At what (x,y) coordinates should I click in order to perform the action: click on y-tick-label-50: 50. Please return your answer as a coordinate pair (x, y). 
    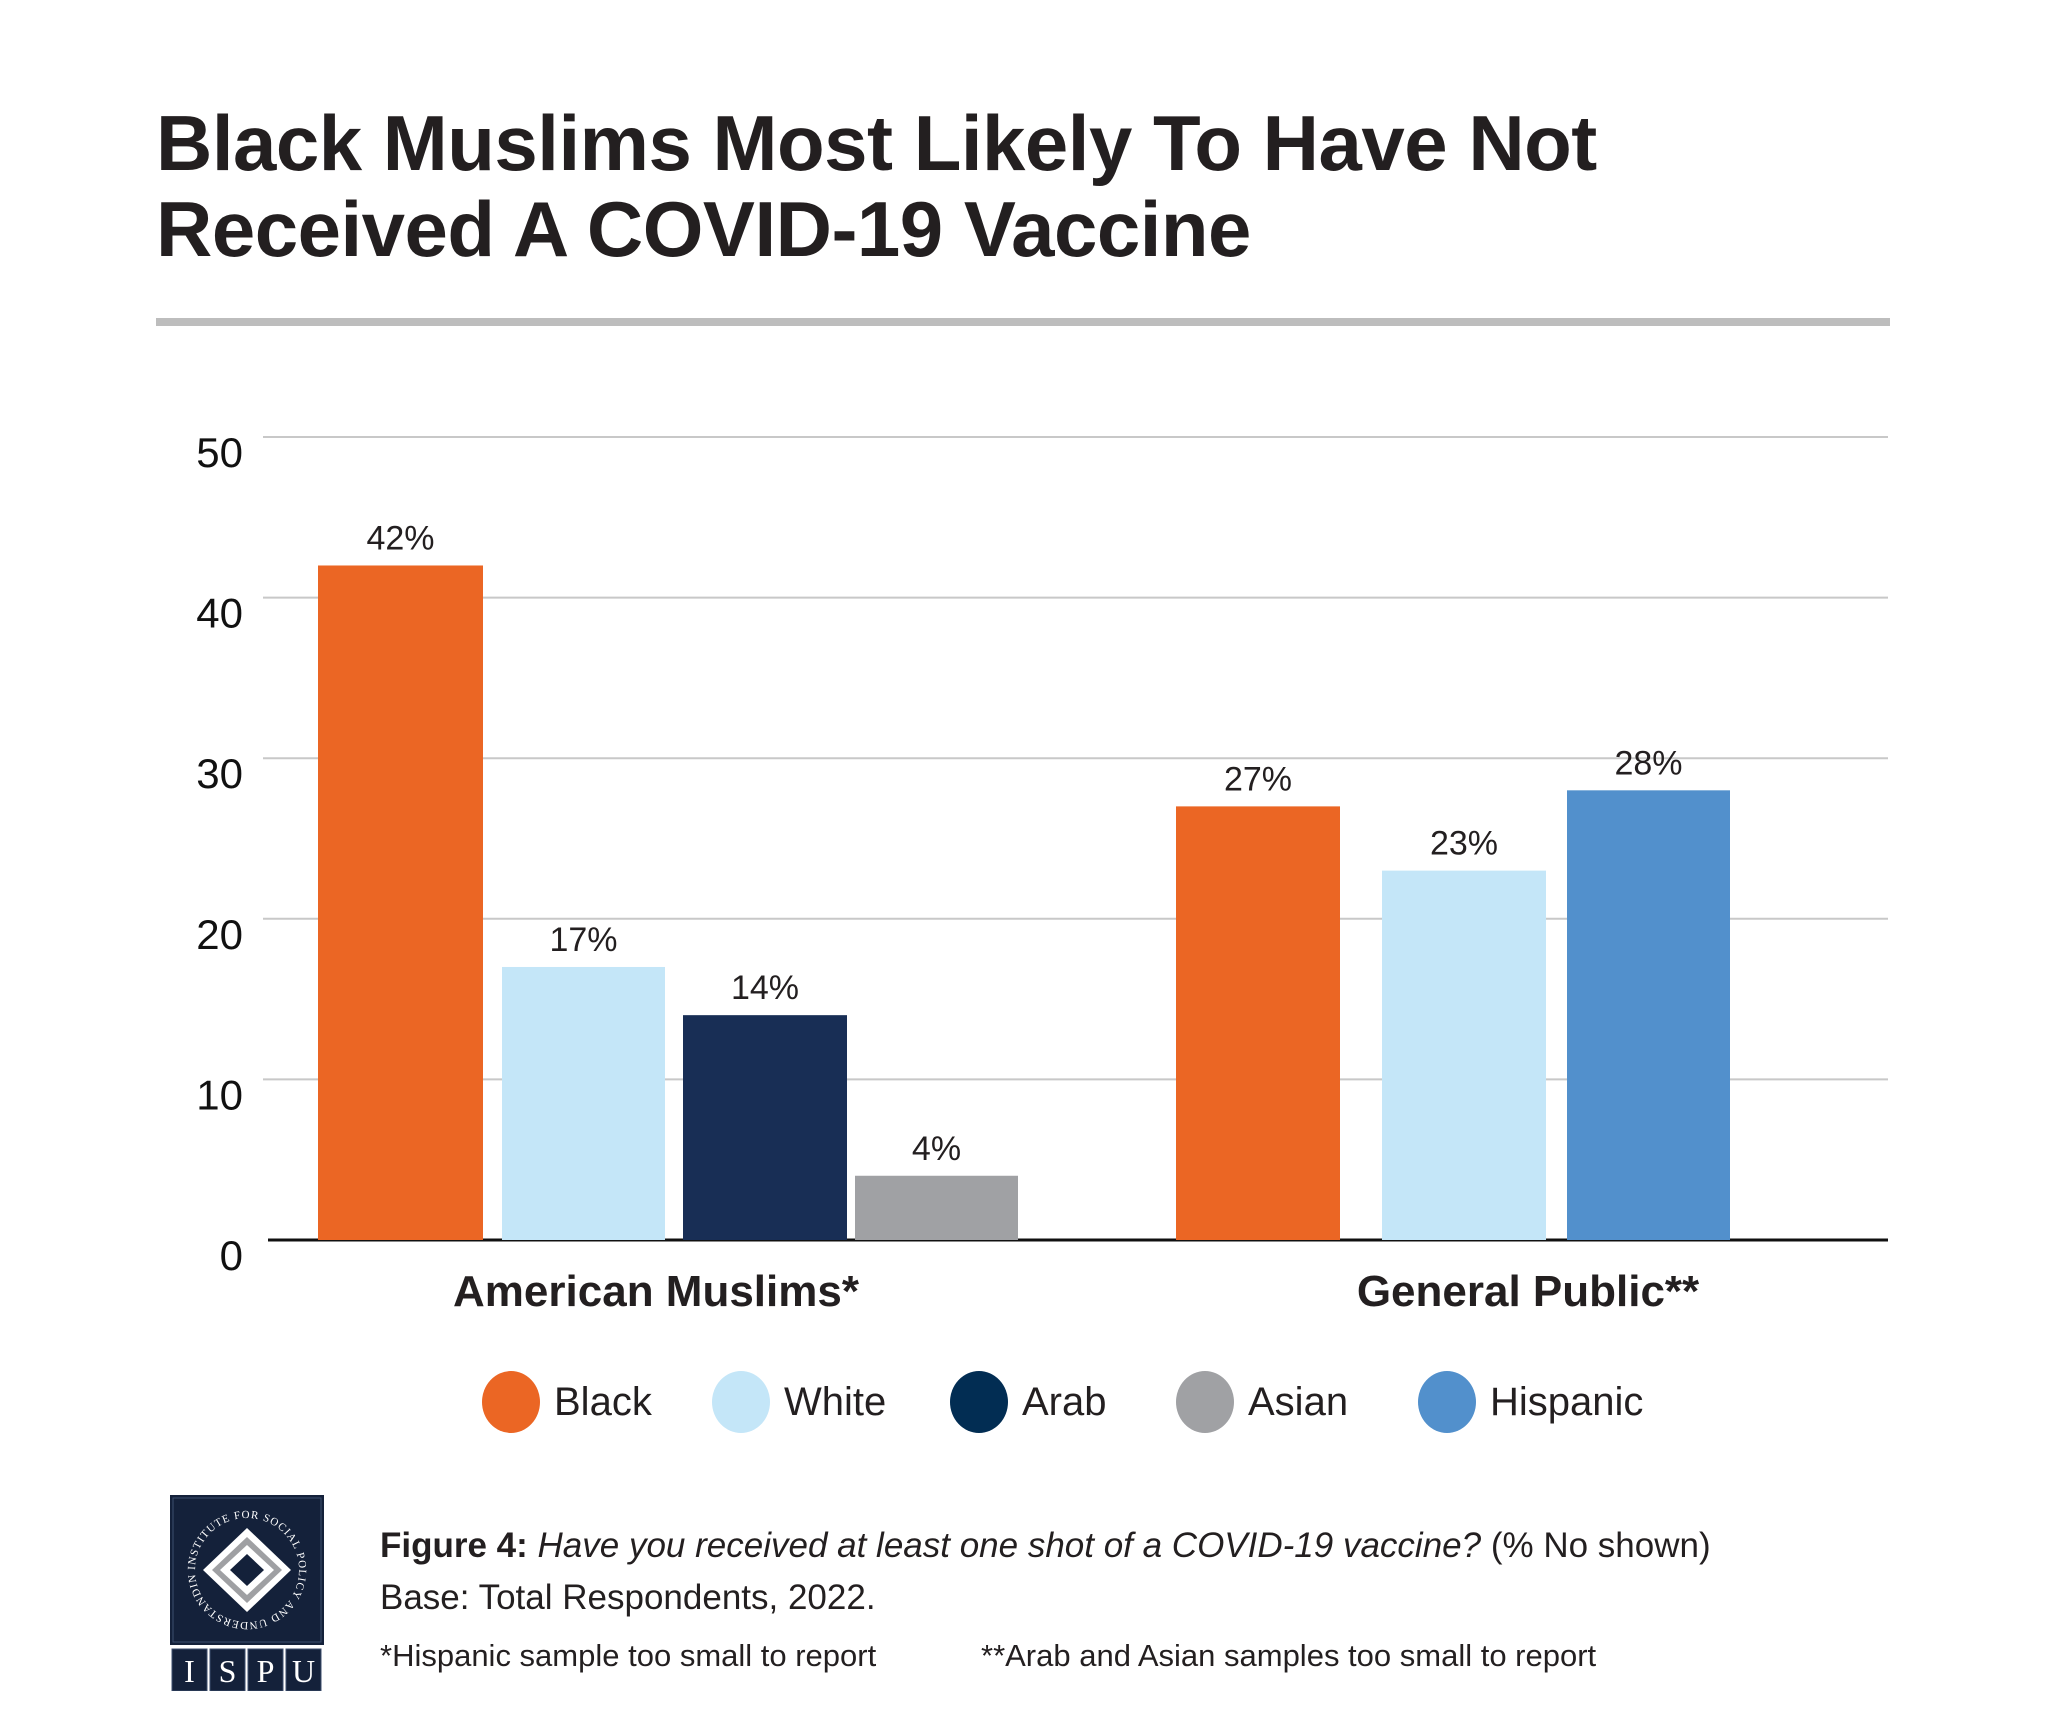
    Looking at the image, I should click on (219, 452).